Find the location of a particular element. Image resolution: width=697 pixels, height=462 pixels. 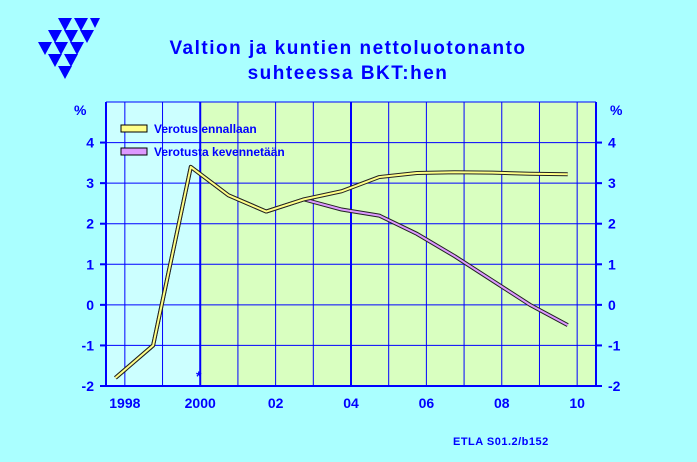

source-note: ETLA S01.2/b152 is located at coordinates (501, 442).